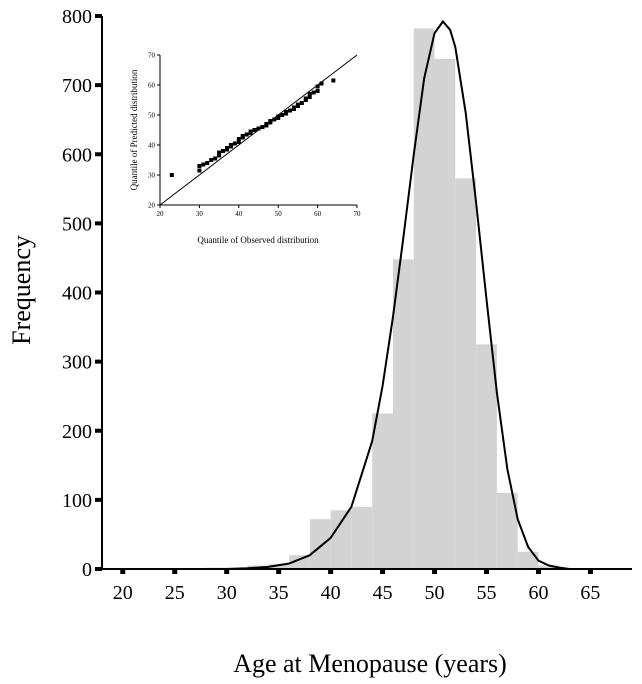  I want to click on x-tick-label: 20, so click(123, 593).